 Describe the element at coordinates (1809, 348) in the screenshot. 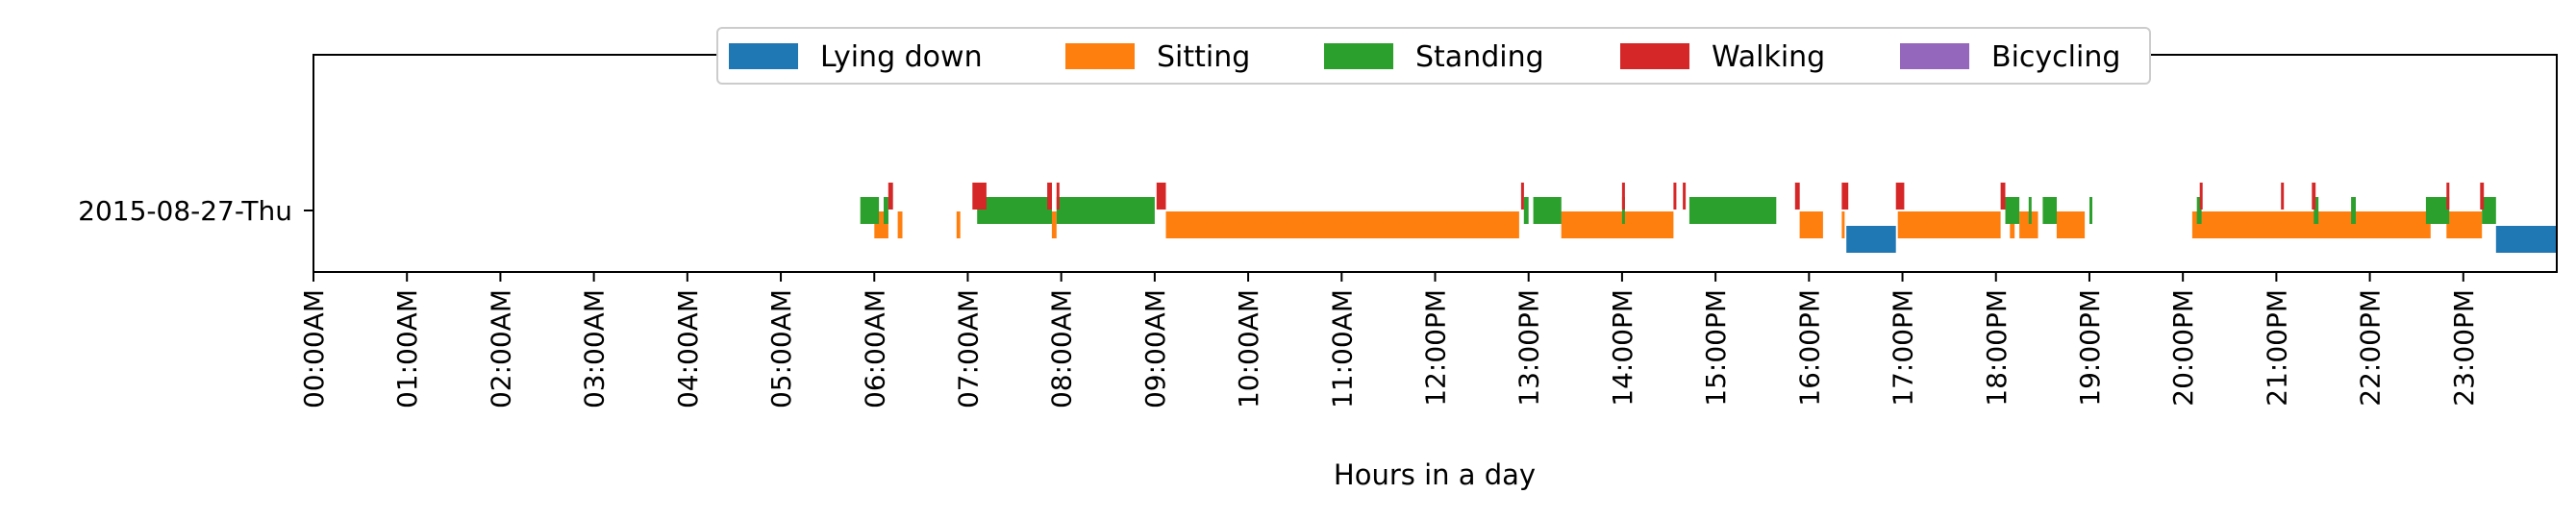

I see `x-tick-label: 16:00PM` at that location.